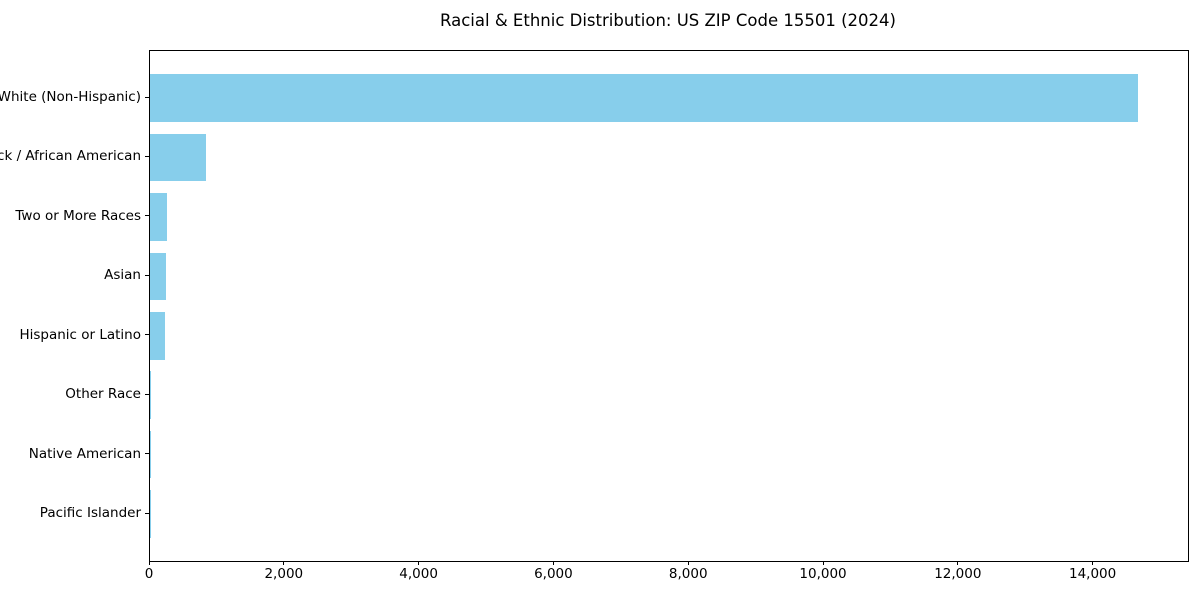  Describe the element at coordinates (1093, 574) in the screenshot. I see `x-tick-label: 14,000` at that location.